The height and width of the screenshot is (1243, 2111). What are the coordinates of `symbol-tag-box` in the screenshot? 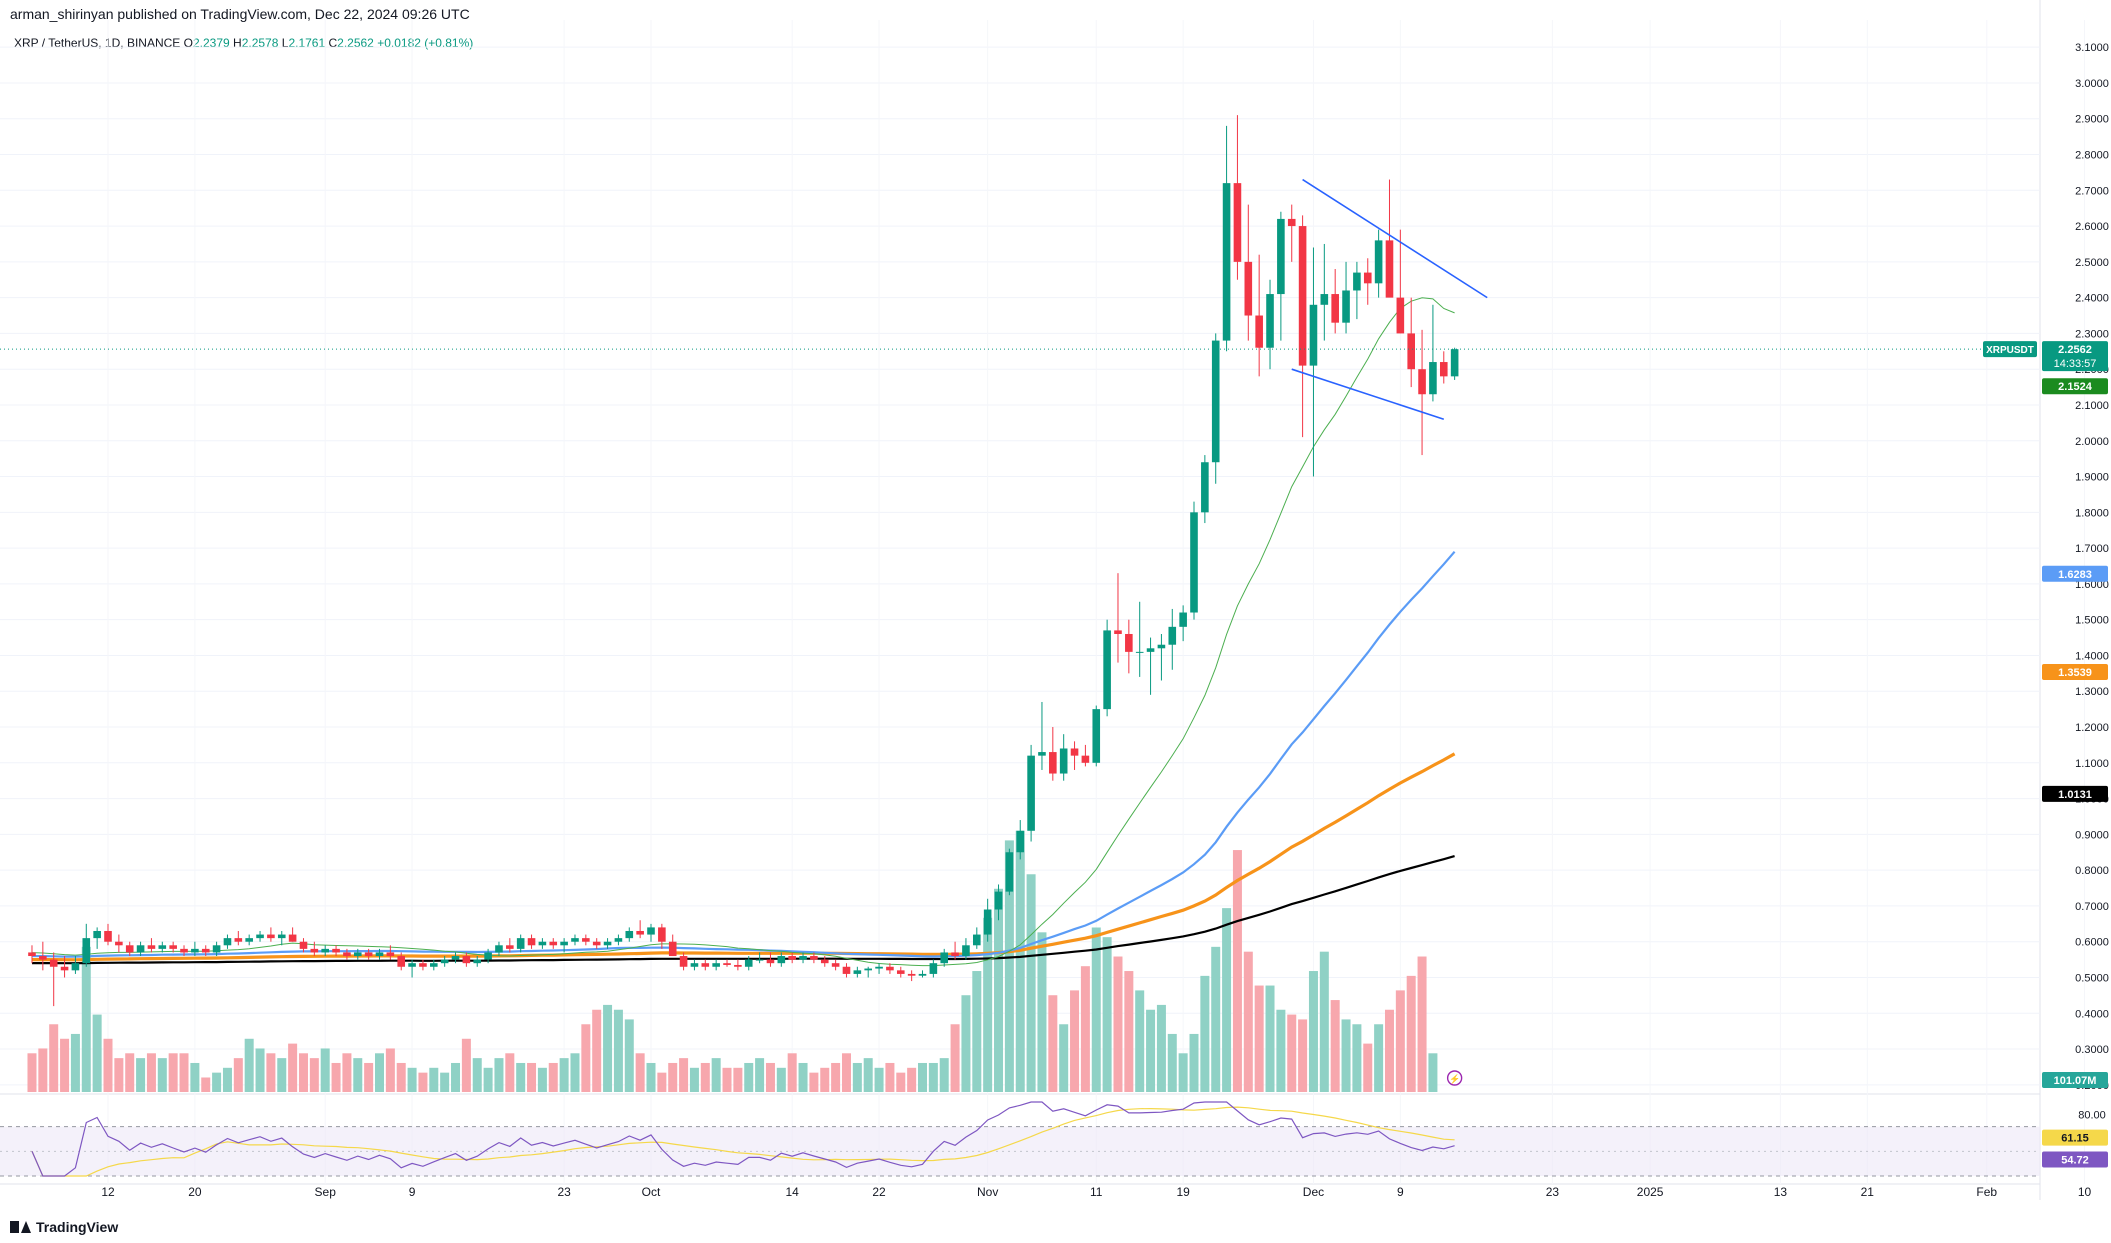 It's located at (2010, 349).